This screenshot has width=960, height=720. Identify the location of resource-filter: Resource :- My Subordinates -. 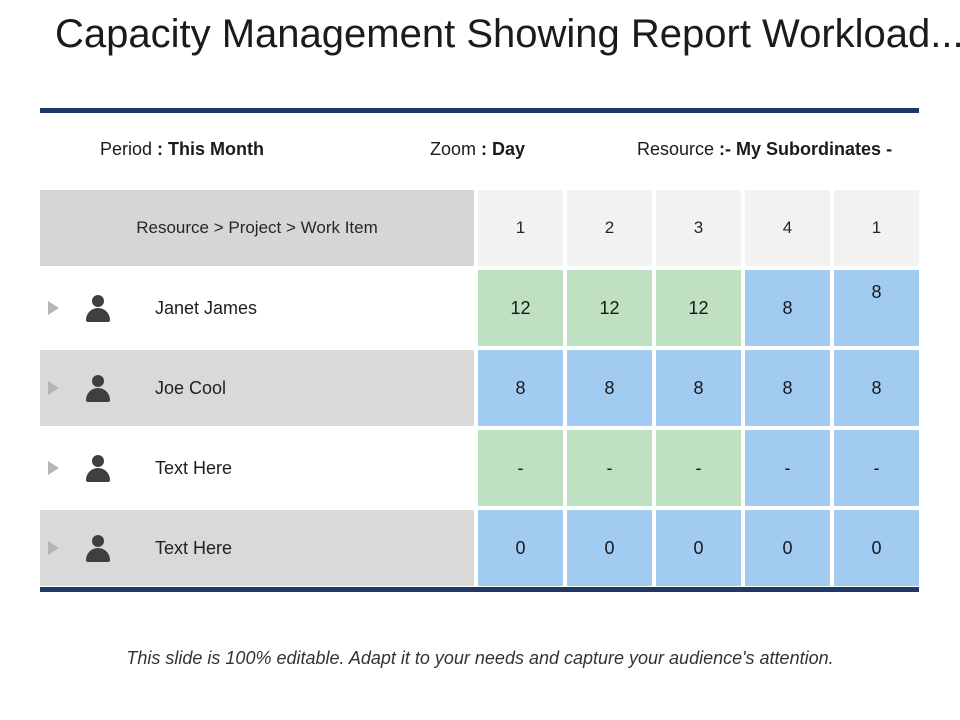
(764, 149).